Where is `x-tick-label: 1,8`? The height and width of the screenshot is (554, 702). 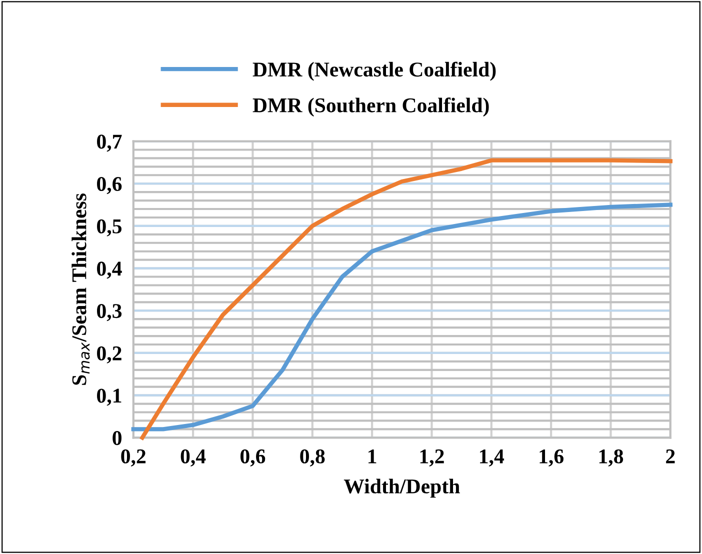
x-tick-label: 1,8 is located at coordinates (611, 457).